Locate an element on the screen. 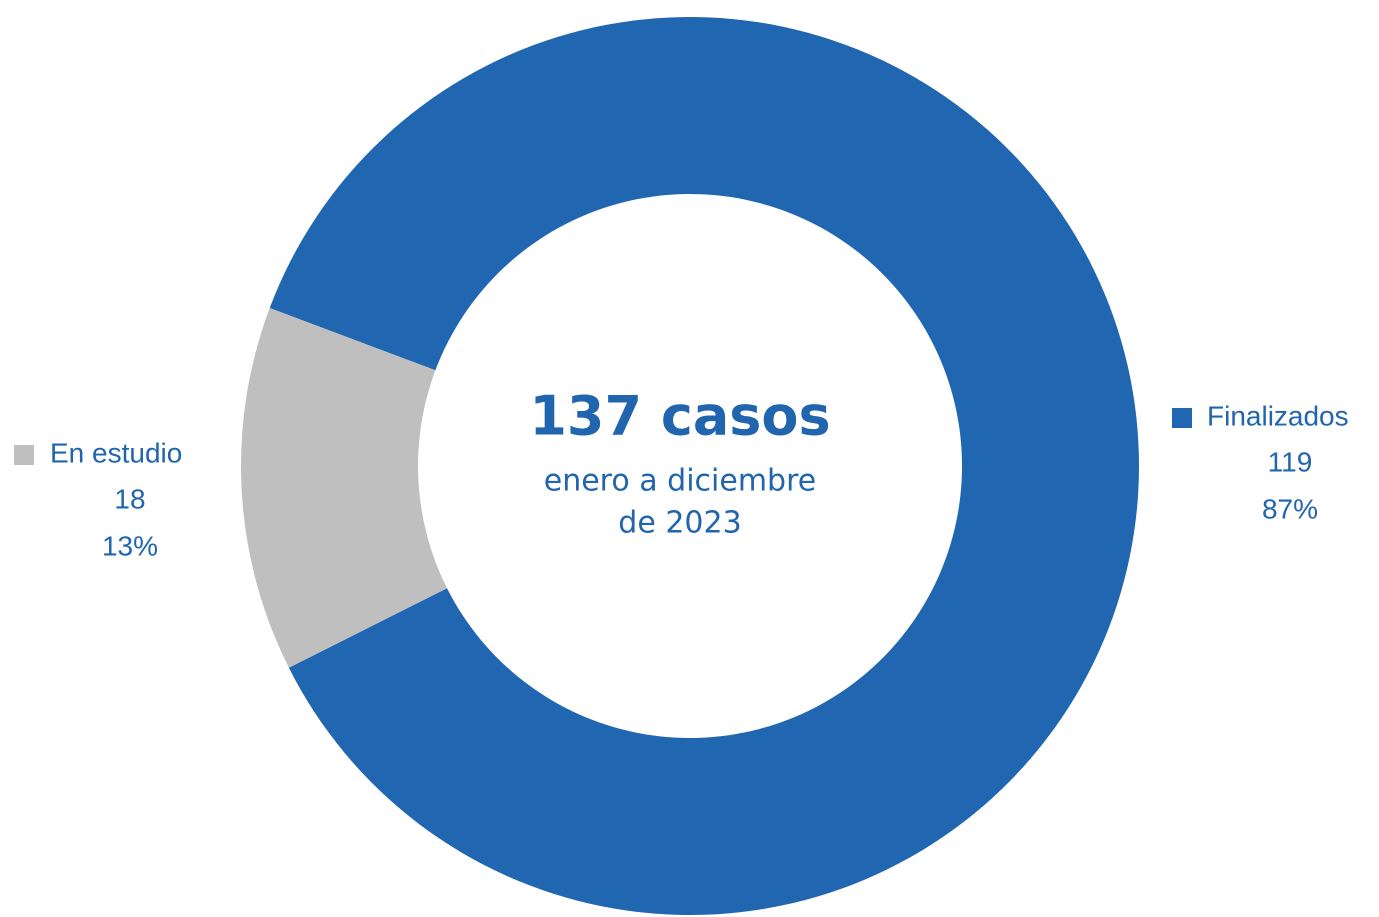 The image size is (1379, 917). center-title: 137 casos is located at coordinates (679, 416).